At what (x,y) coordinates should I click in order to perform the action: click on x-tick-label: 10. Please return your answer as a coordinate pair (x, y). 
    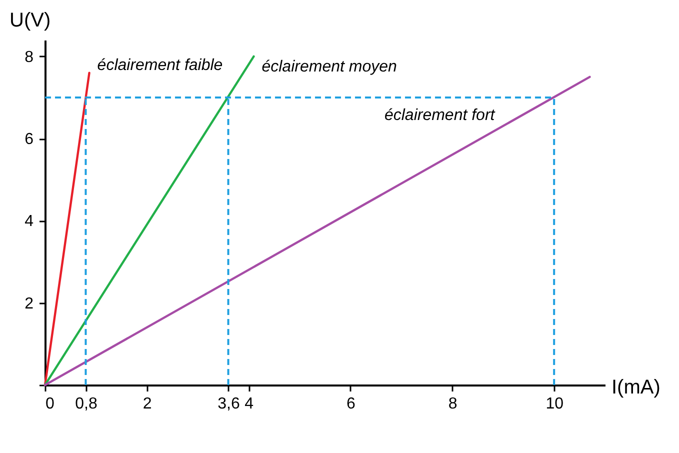
    Looking at the image, I should click on (555, 404).